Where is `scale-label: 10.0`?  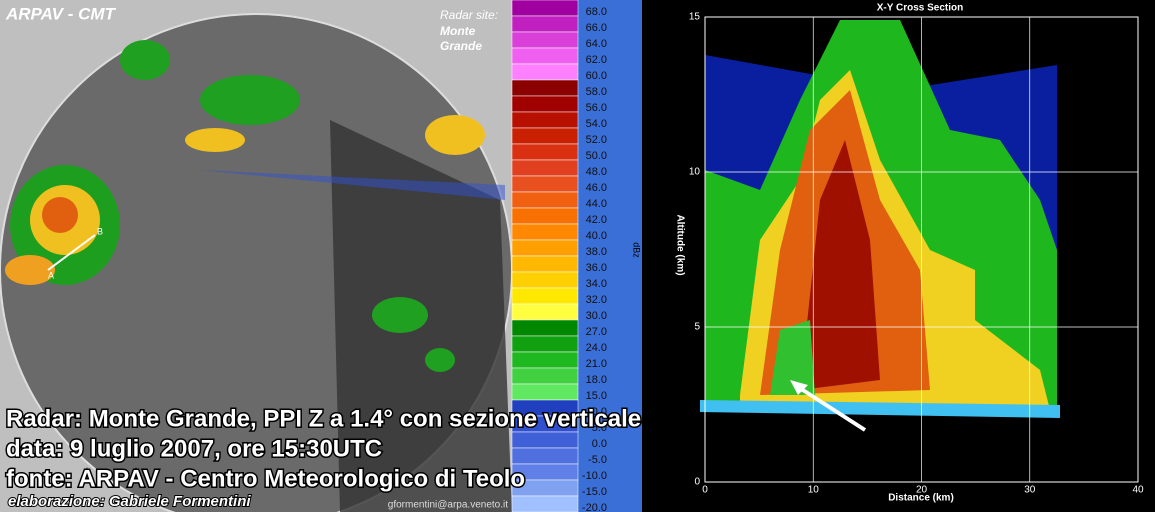 scale-label: 10.0 is located at coordinates (596, 412).